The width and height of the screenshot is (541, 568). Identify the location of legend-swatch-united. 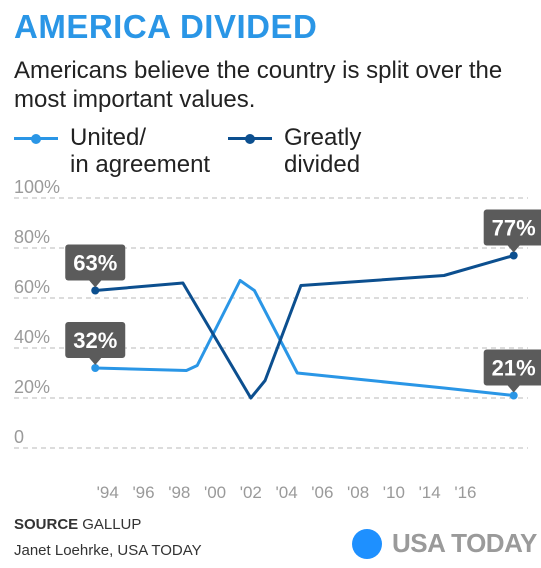
(36, 138).